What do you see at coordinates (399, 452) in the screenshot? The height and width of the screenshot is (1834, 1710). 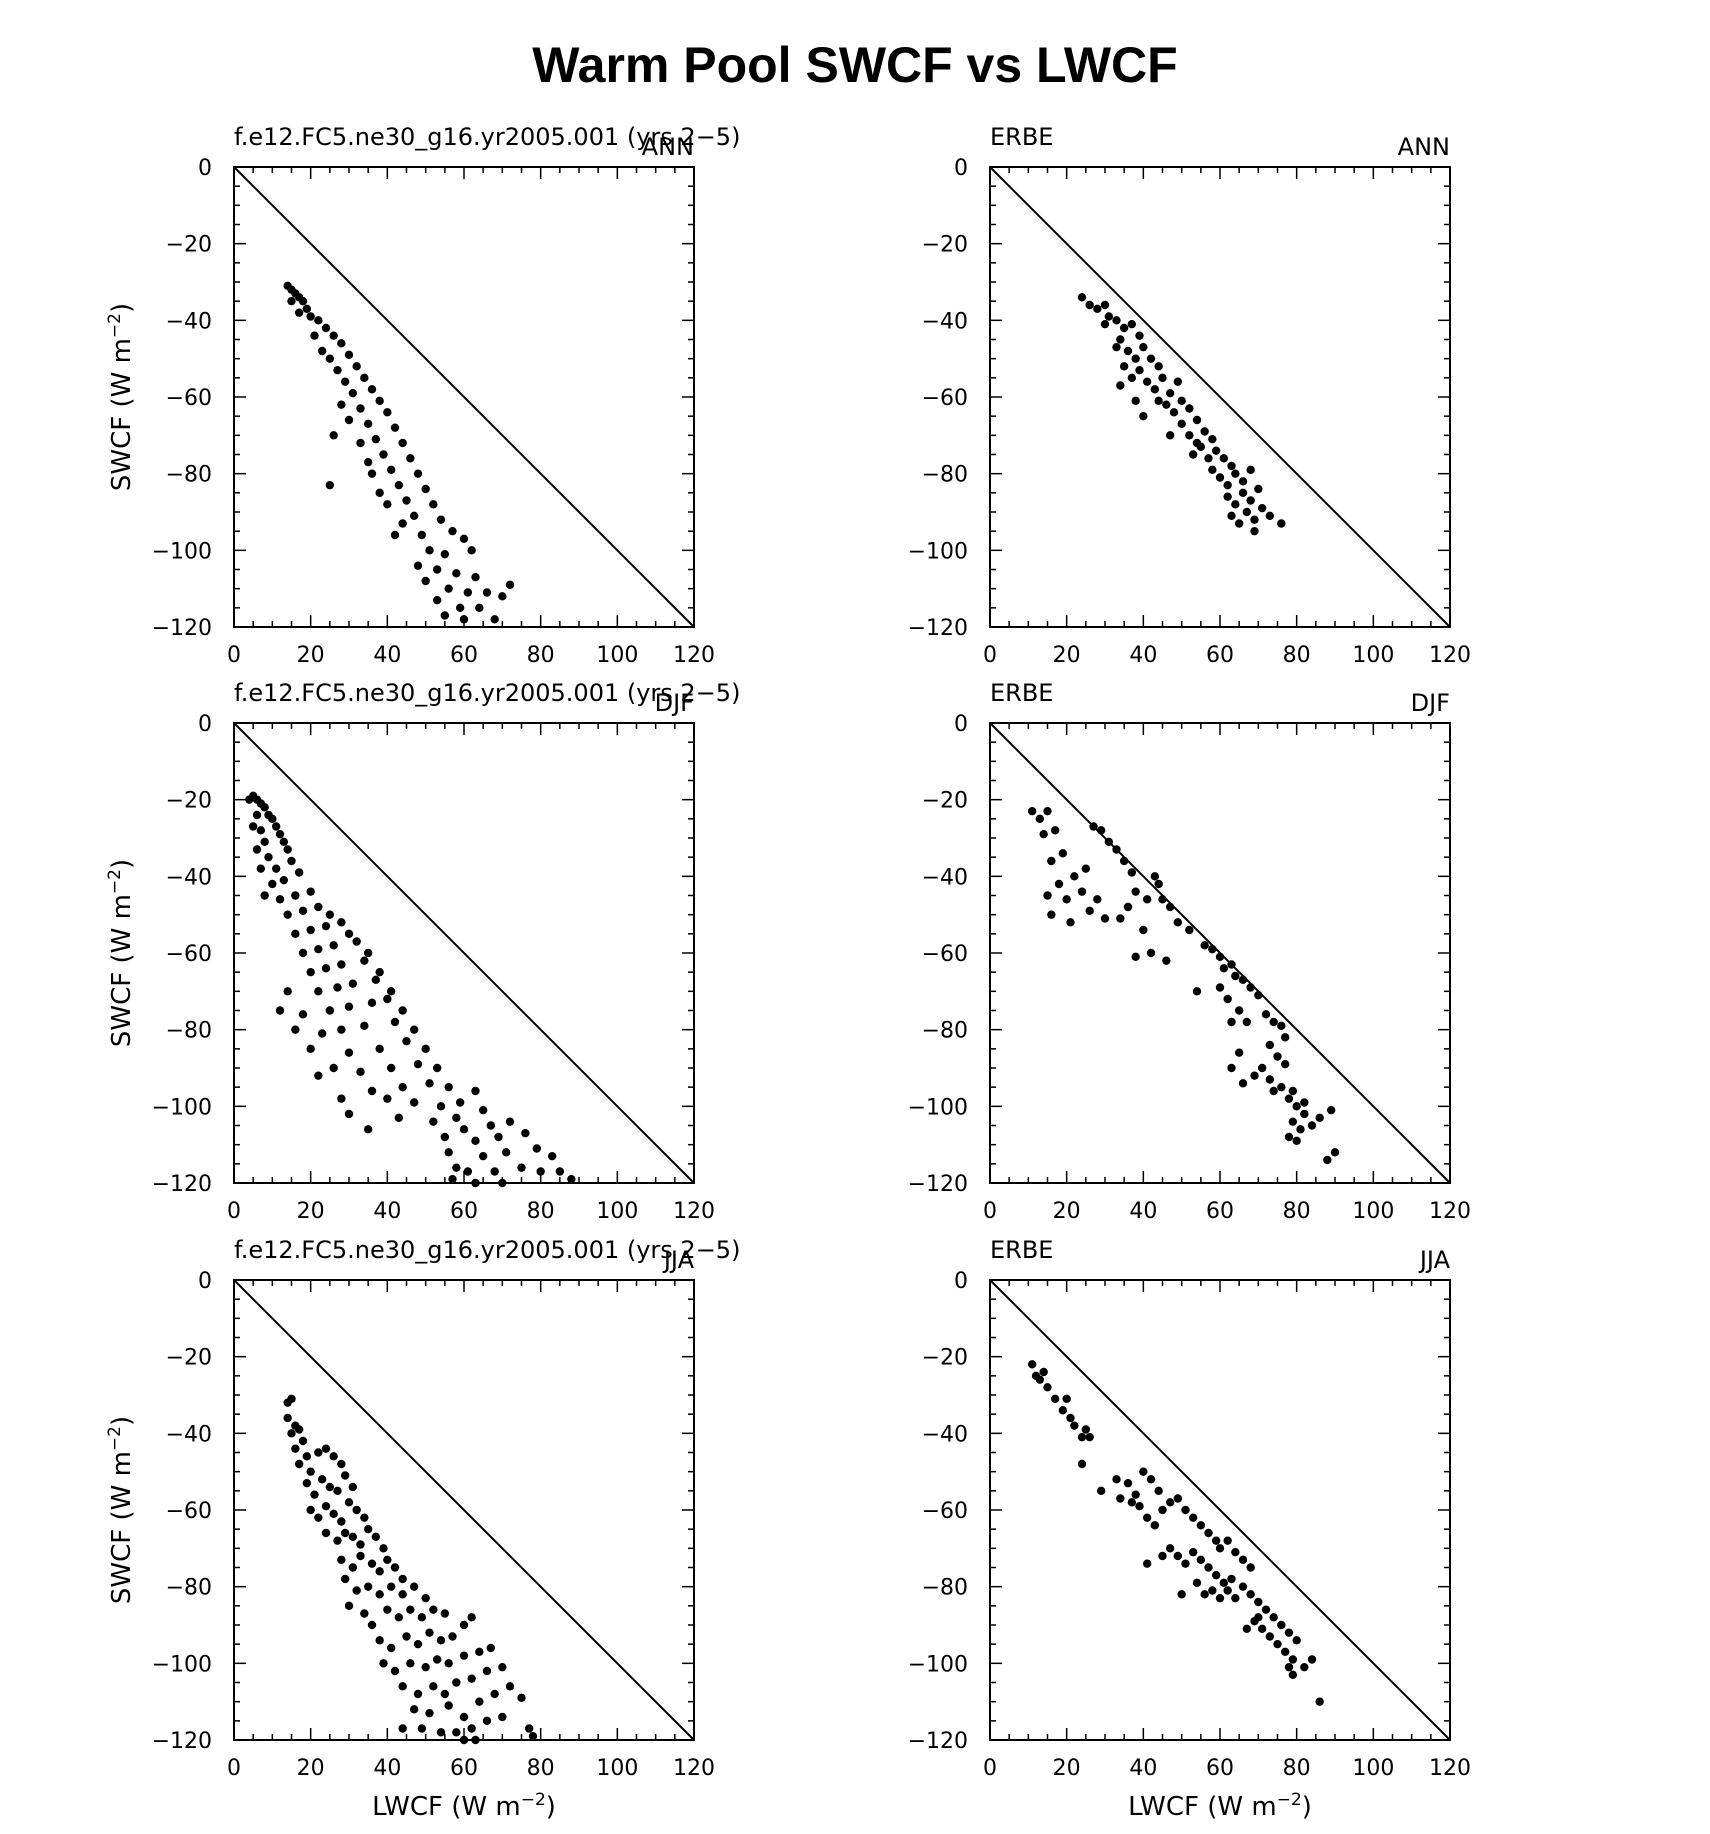 I see `data-points` at bounding box center [399, 452].